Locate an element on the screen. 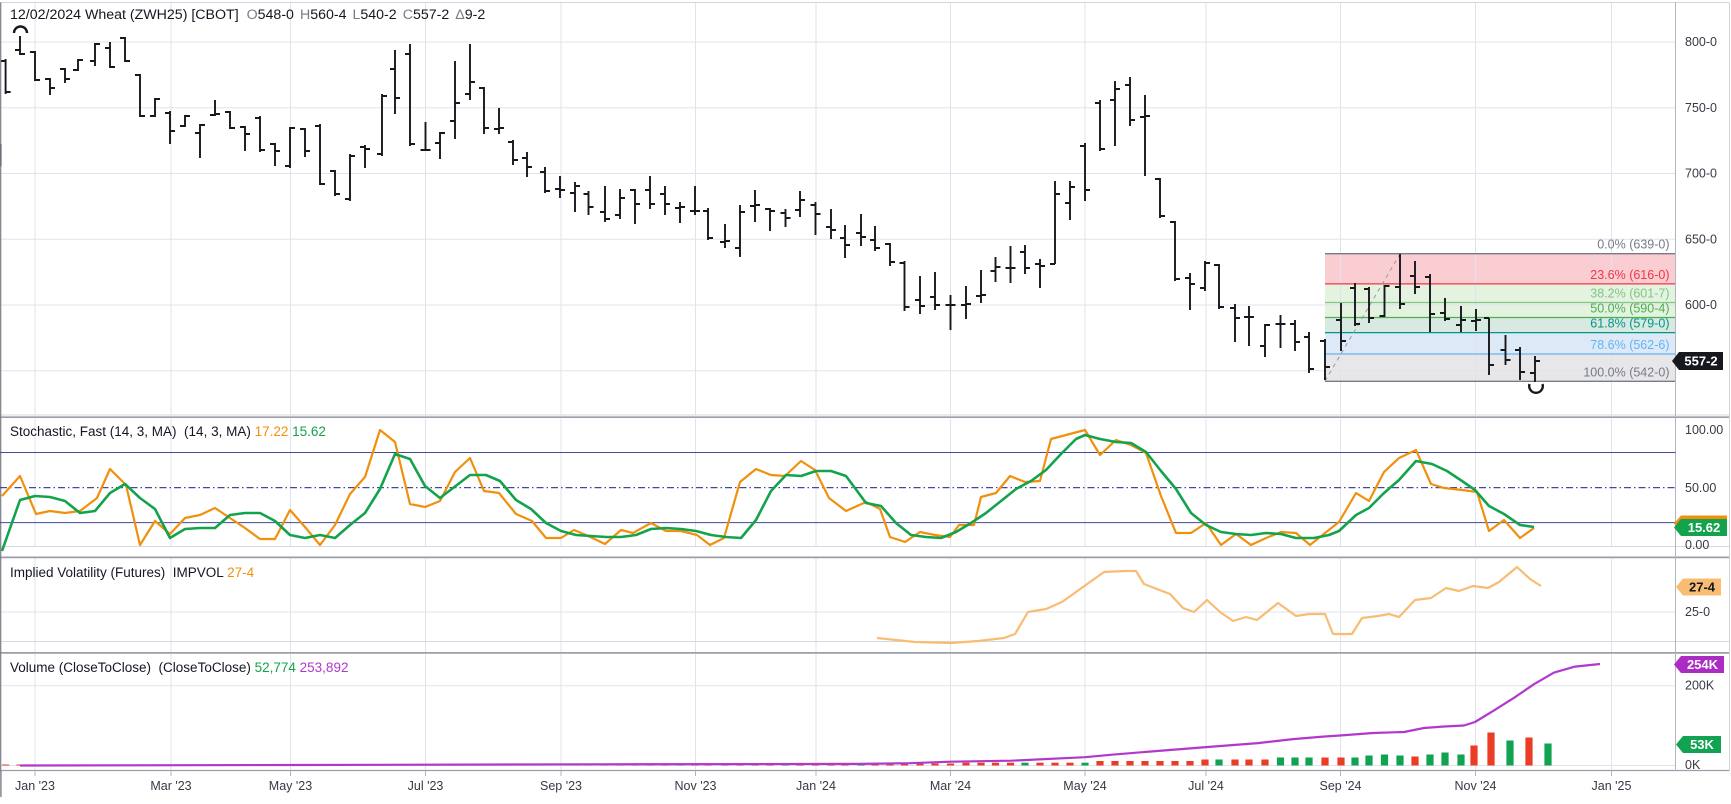 This screenshot has height=804, width=1731. svg-text: 50.0% (590-4) is located at coordinates (1629, 309).